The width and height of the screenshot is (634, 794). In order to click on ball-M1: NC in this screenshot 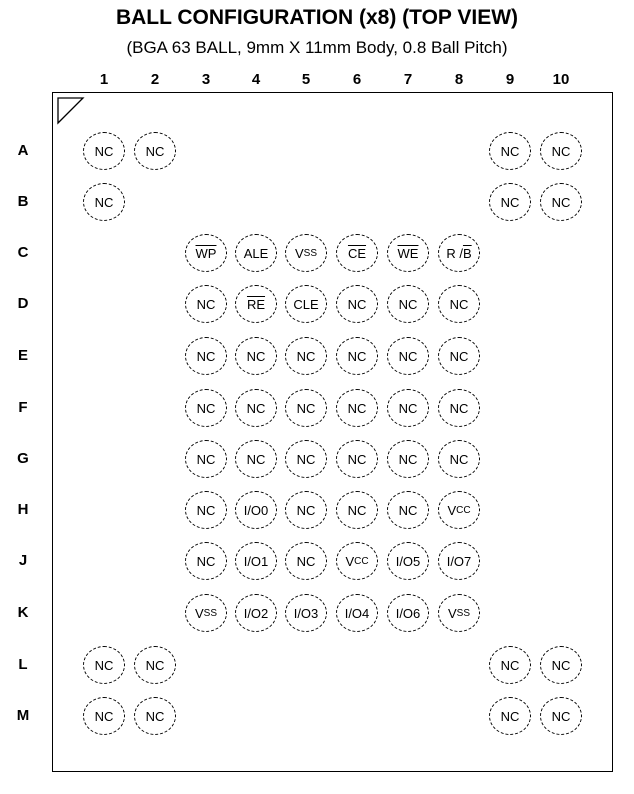, I will do `click(104, 716)`.